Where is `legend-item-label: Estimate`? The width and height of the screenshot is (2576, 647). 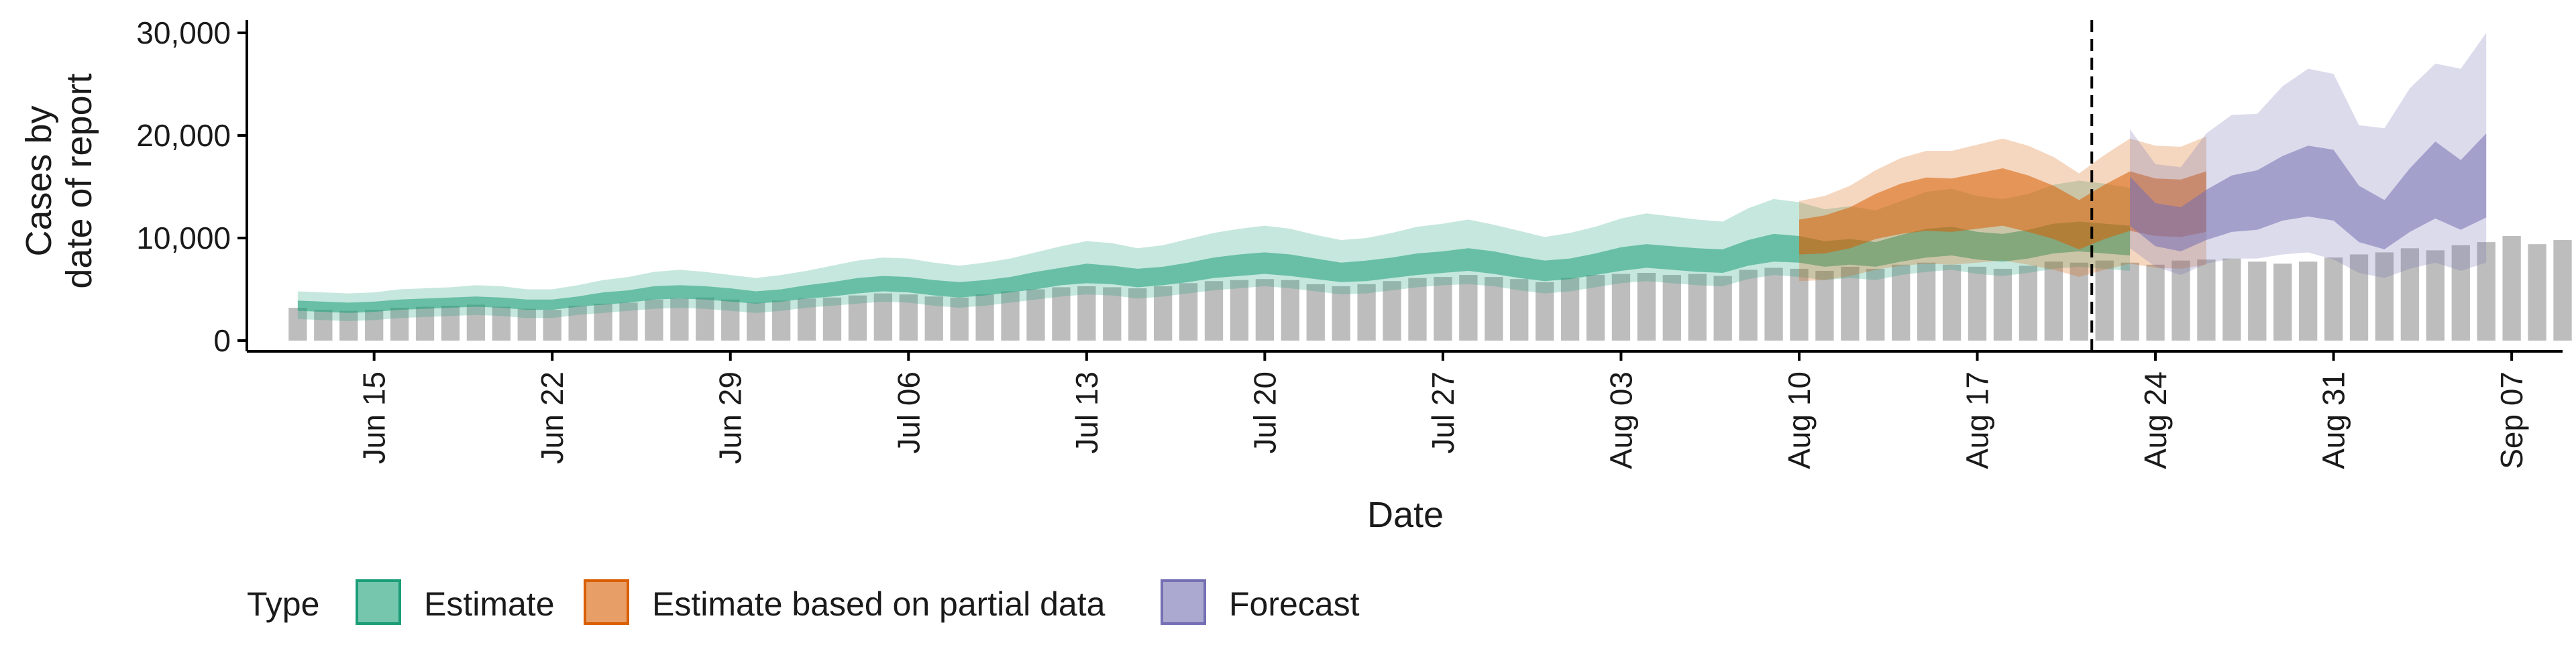
legend-item-label: Estimate is located at coordinates (489, 604).